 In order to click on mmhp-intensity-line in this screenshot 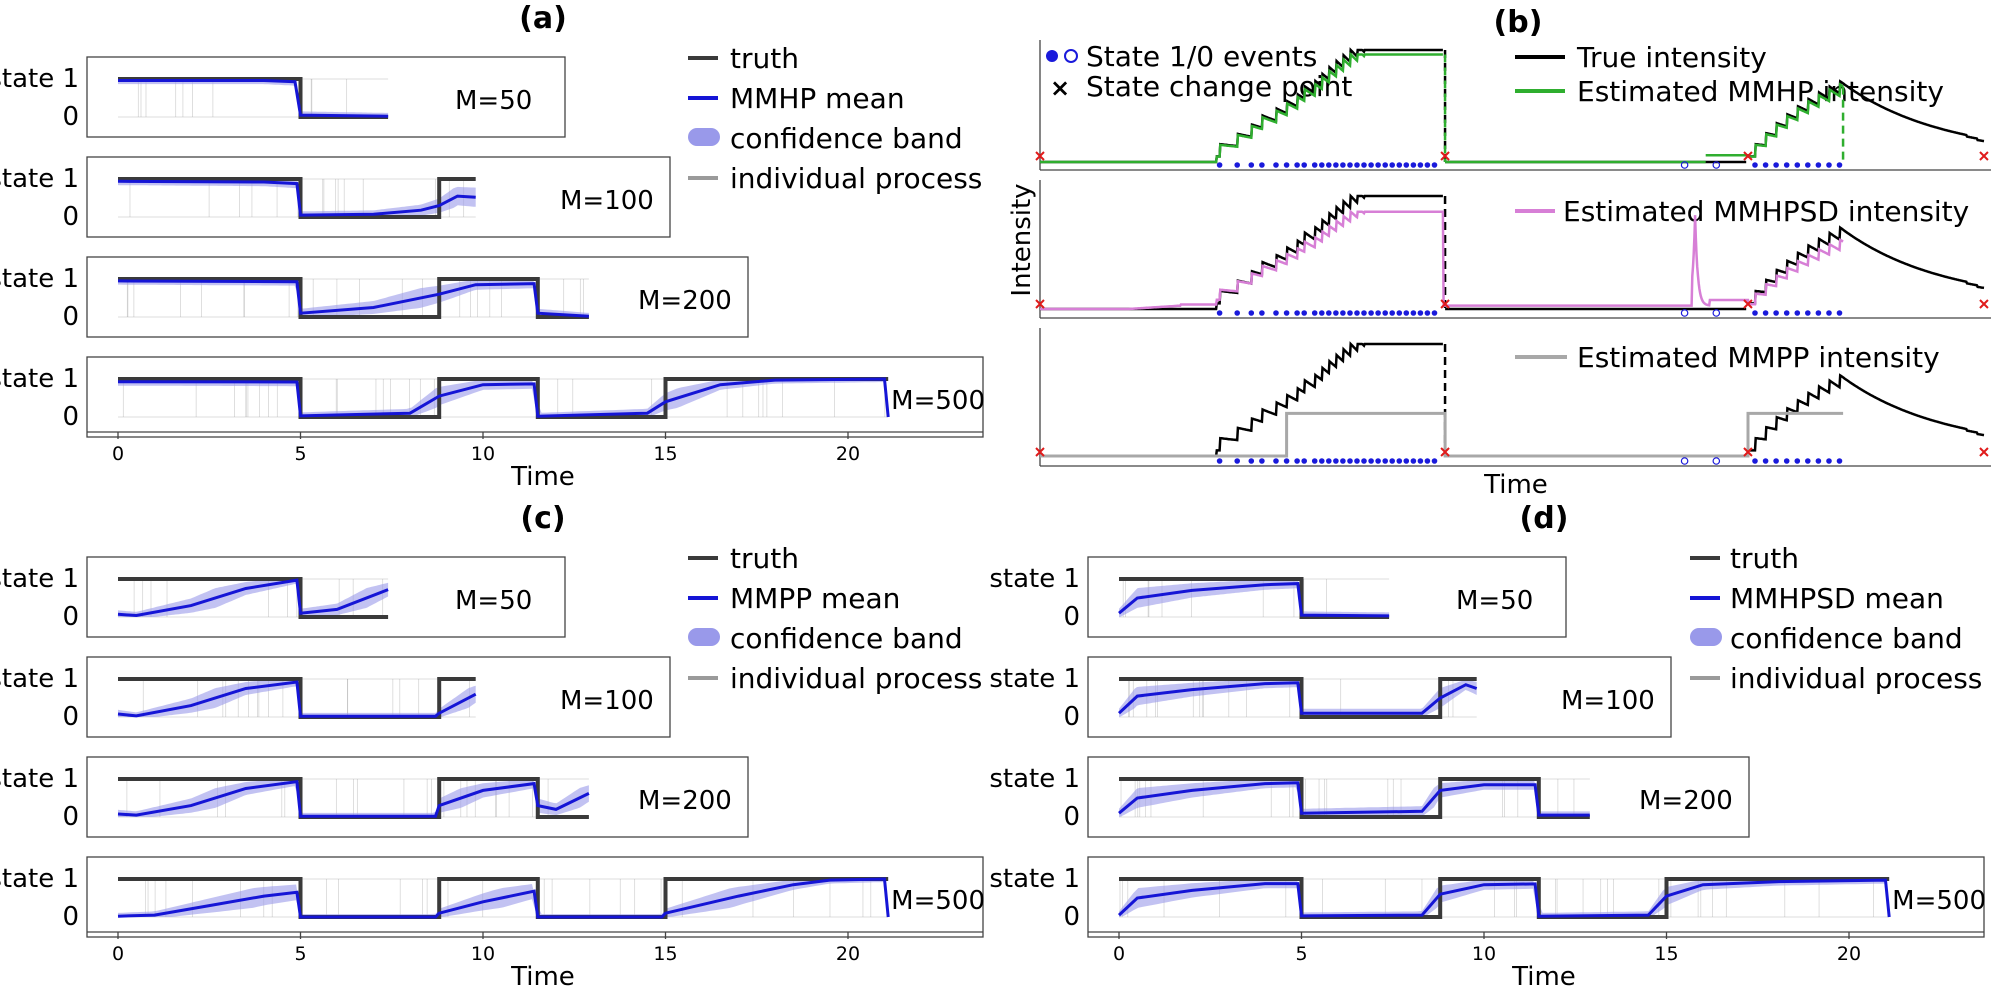, I will do `click(1774, 120)`.